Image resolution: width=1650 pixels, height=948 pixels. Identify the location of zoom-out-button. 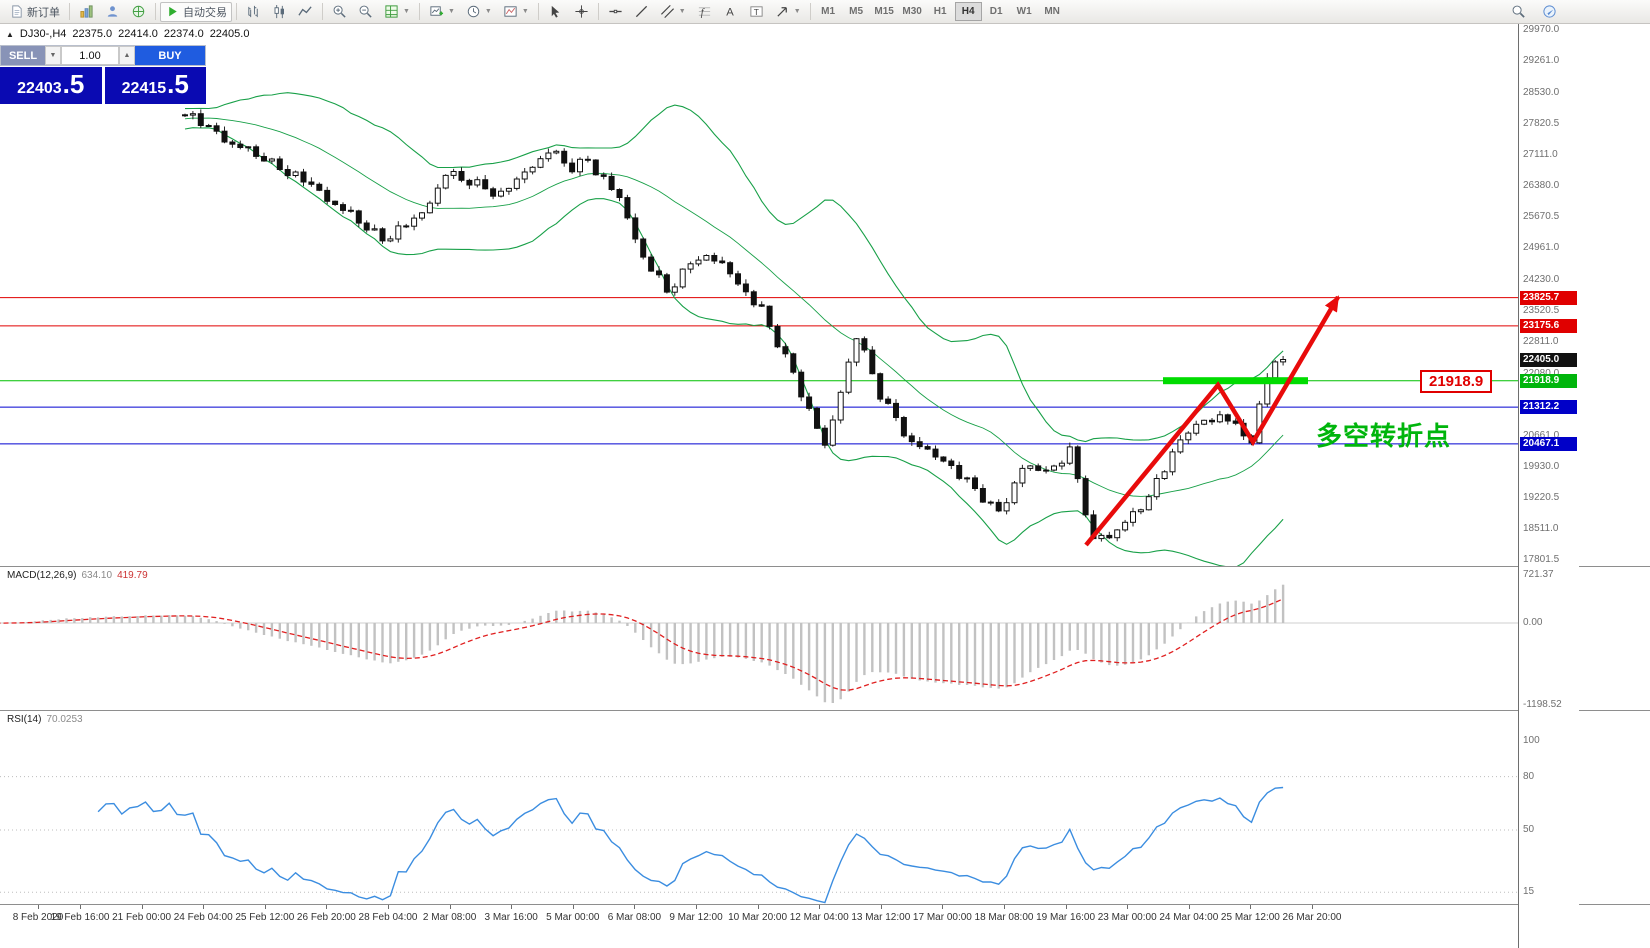
(365, 12).